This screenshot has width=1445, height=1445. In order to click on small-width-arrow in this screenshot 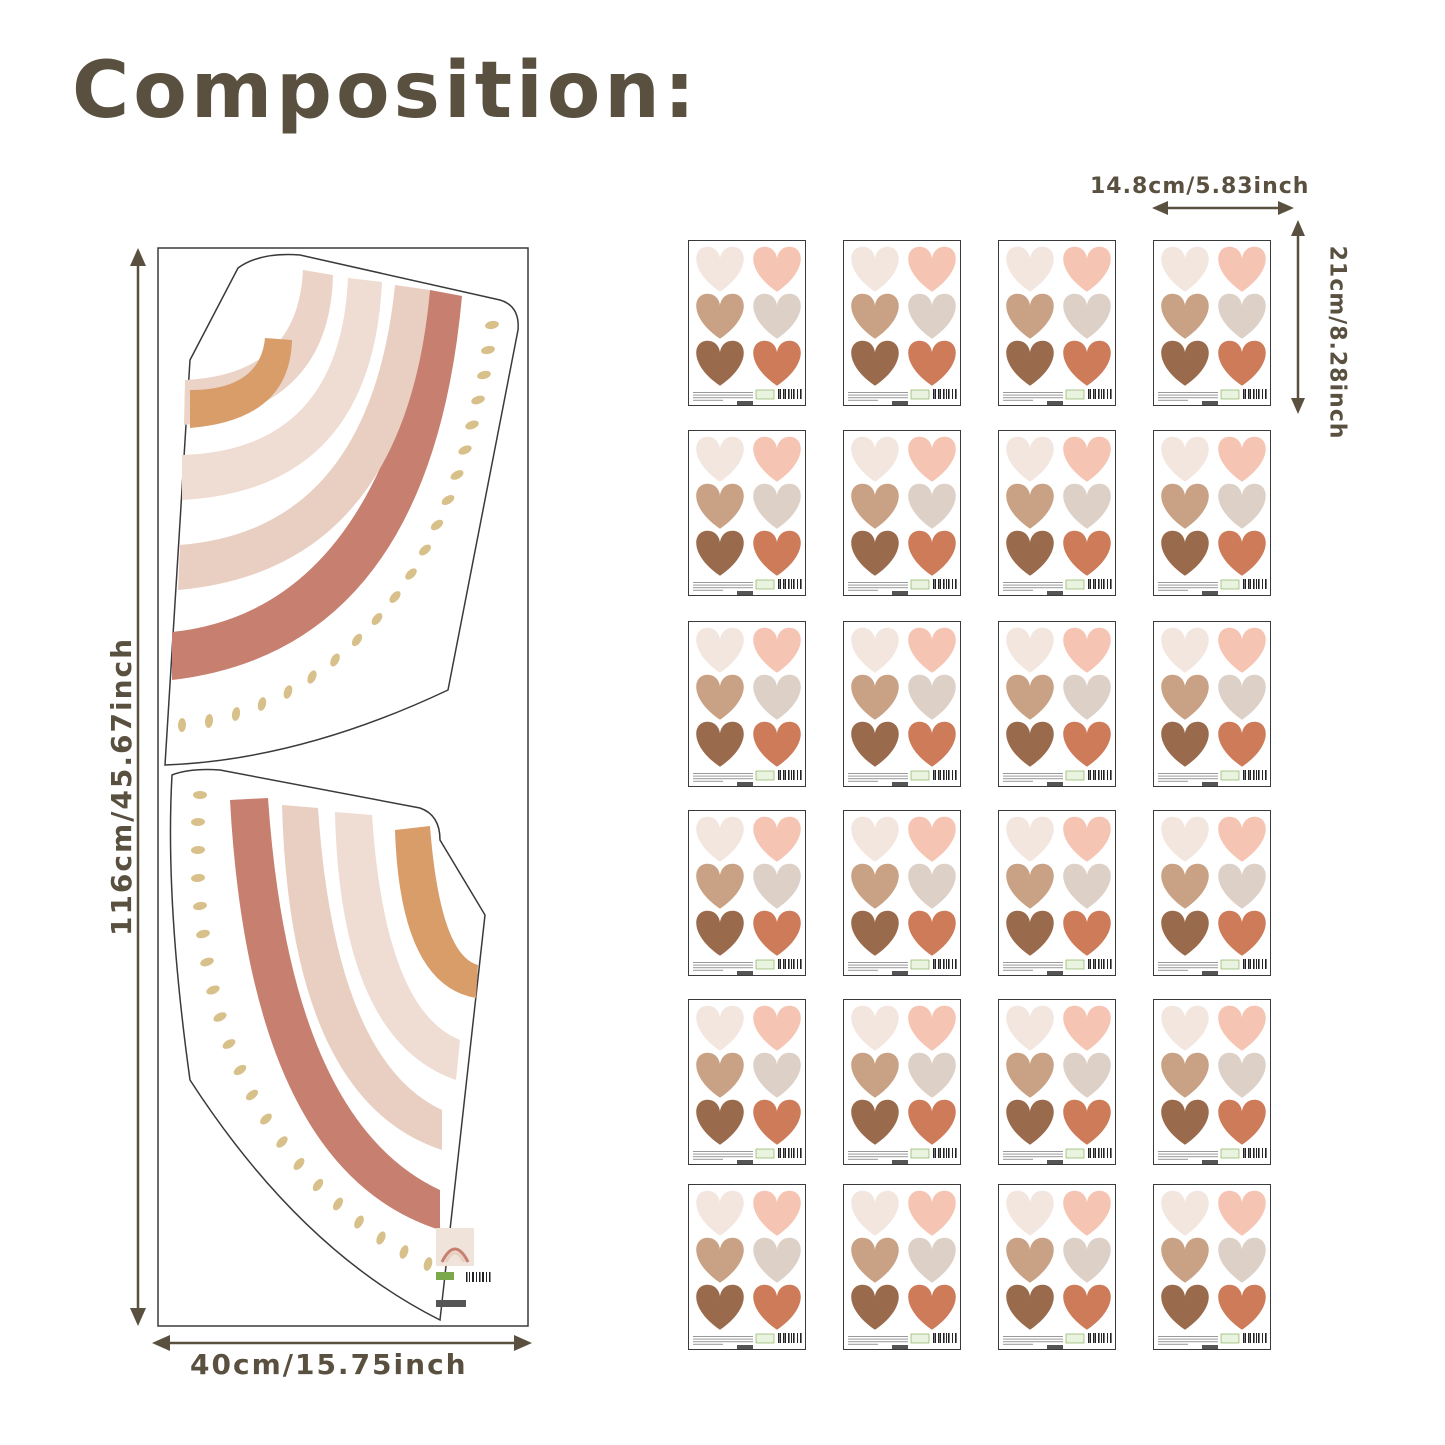, I will do `click(1223, 208)`.